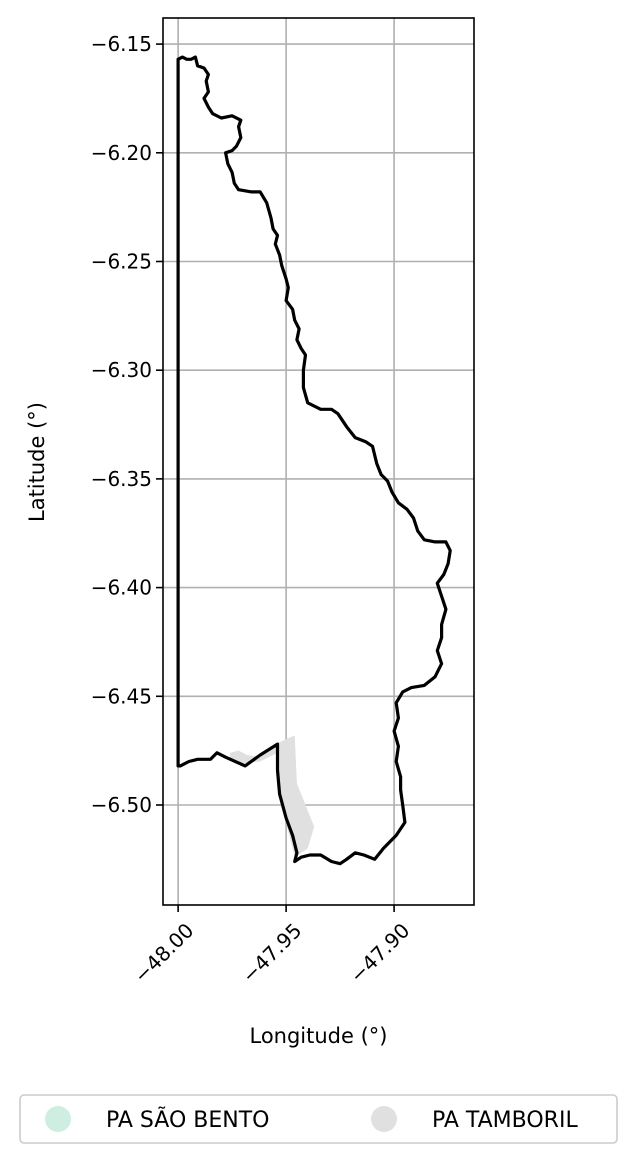 The height and width of the screenshot is (1167, 636). I want to click on pa-tamboril-polygon, so click(272, 796).